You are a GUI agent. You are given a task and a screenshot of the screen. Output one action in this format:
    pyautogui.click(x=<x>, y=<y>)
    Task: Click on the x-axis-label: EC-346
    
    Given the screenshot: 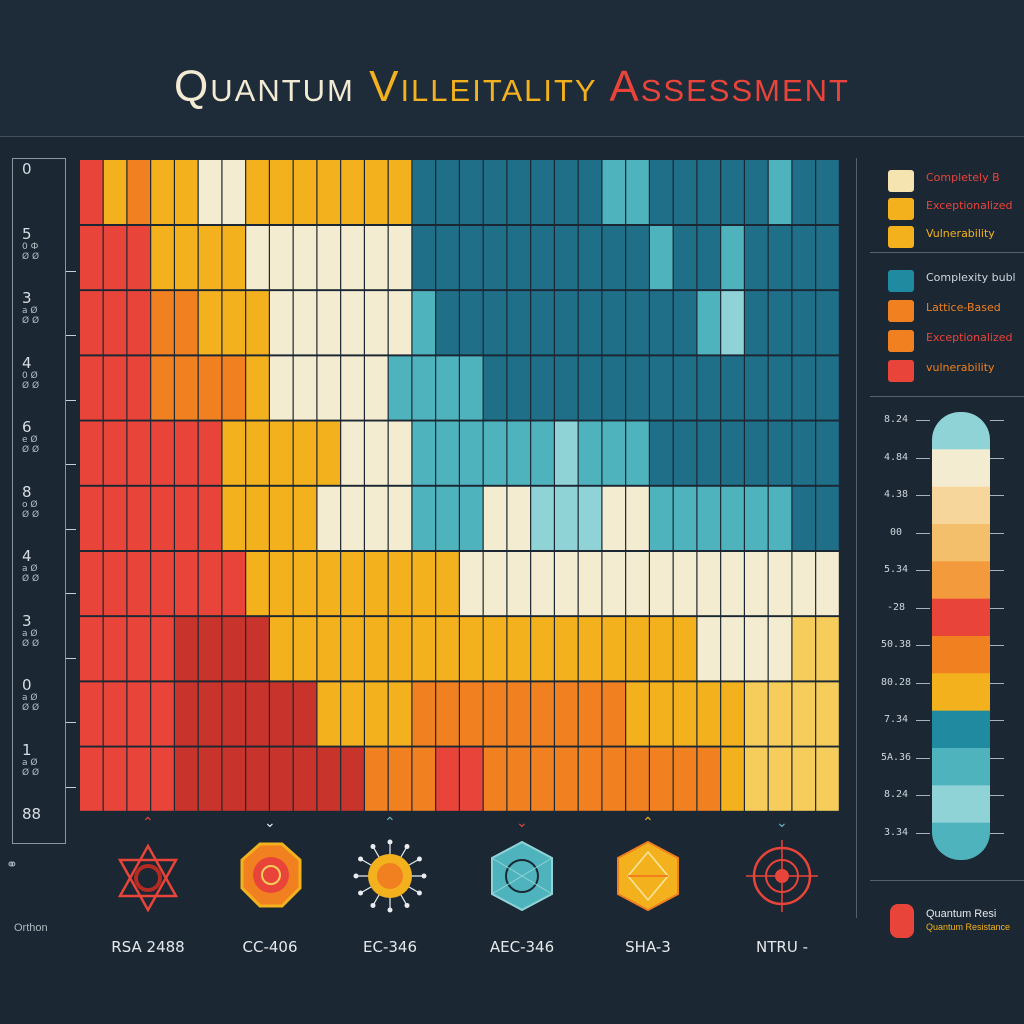 What is the action you would take?
    pyautogui.click(x=390, y=947)
    